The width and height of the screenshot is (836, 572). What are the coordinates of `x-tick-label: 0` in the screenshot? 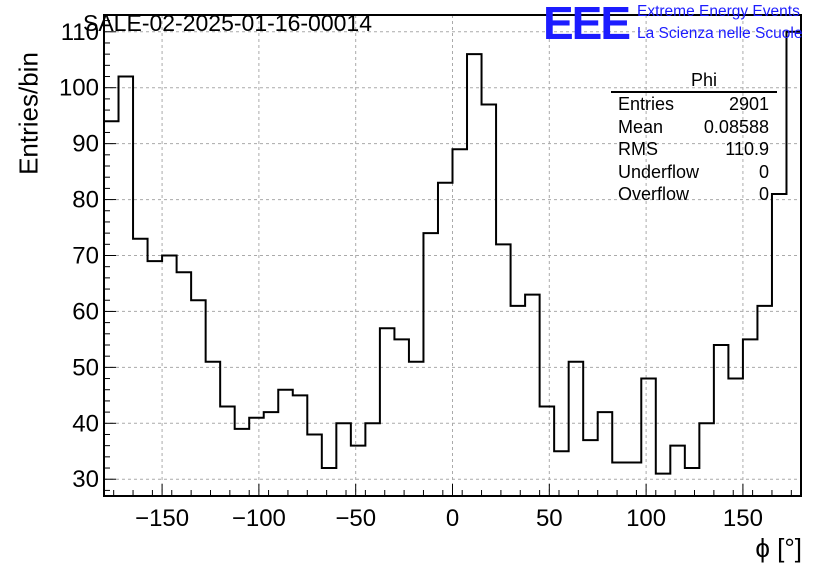 It's located at (452, 518).